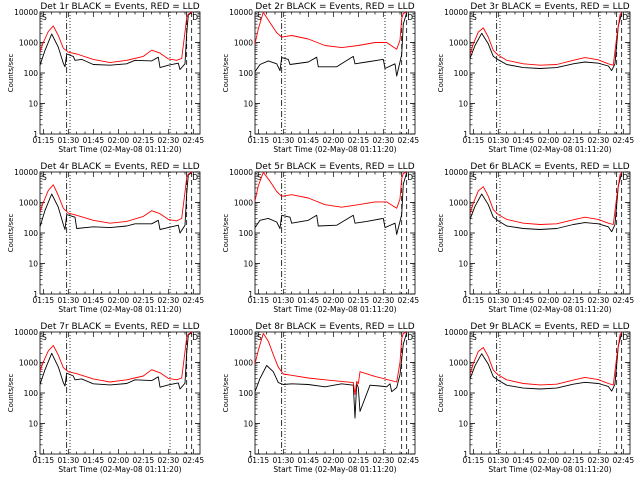 The image size is (640, 485). I want to click on panel-title: Det 2r BLACK = Events, RED = LLD, so click(334, 7).